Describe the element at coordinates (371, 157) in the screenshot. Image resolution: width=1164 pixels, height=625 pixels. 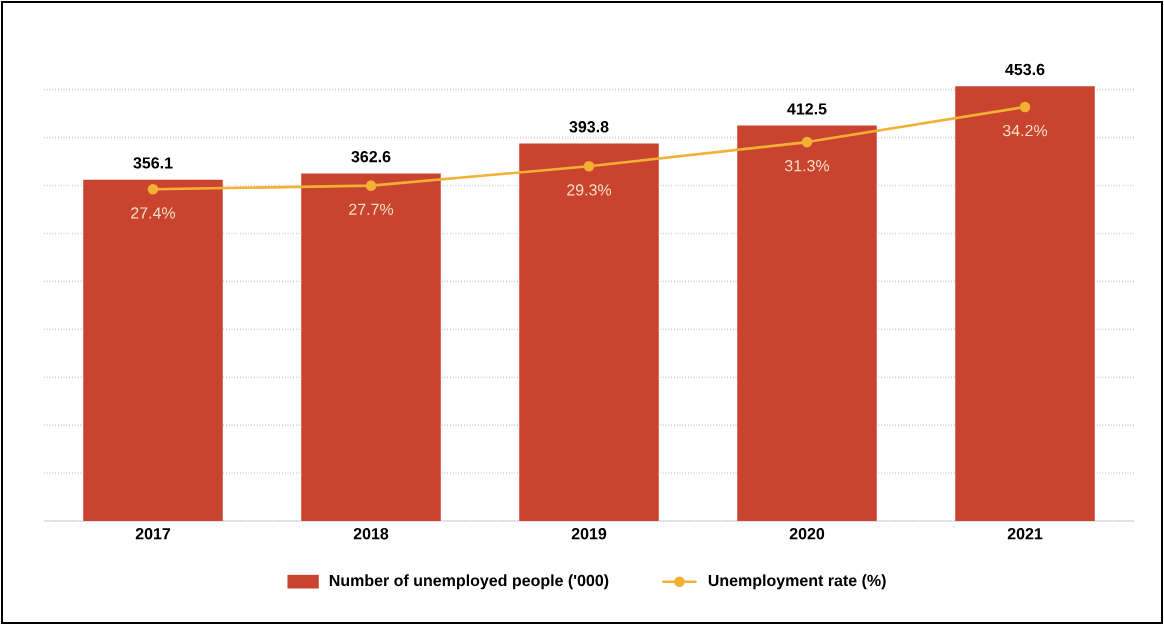
I see `data-label: 362.6` at that location.